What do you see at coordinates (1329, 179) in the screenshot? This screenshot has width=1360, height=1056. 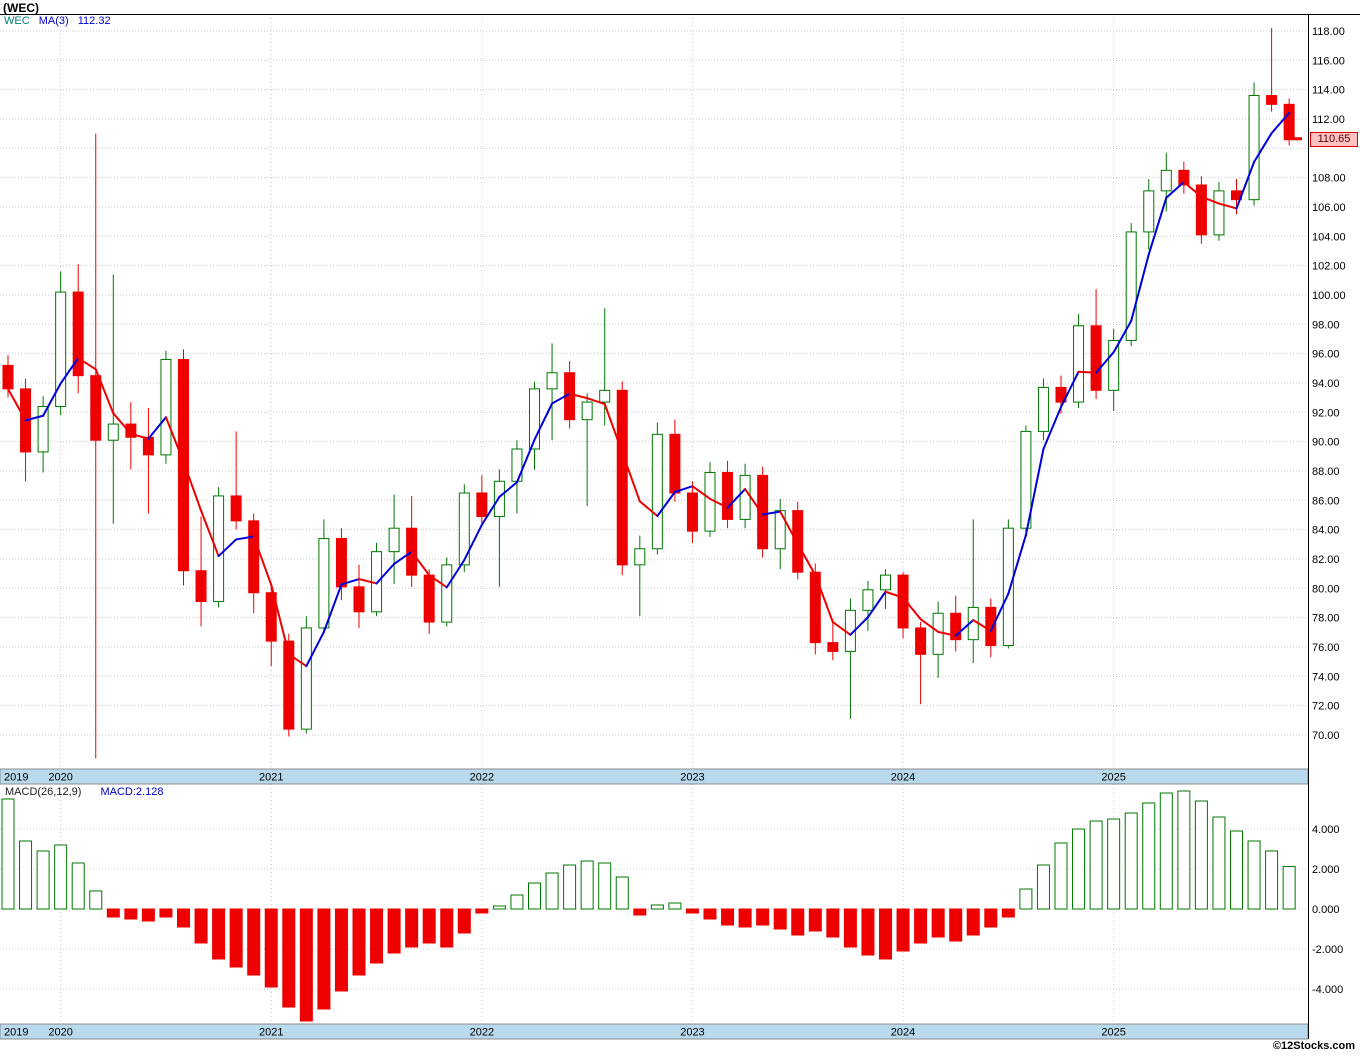 I see `price-tick-label: 108.00` at bounding box center [1329, 179].